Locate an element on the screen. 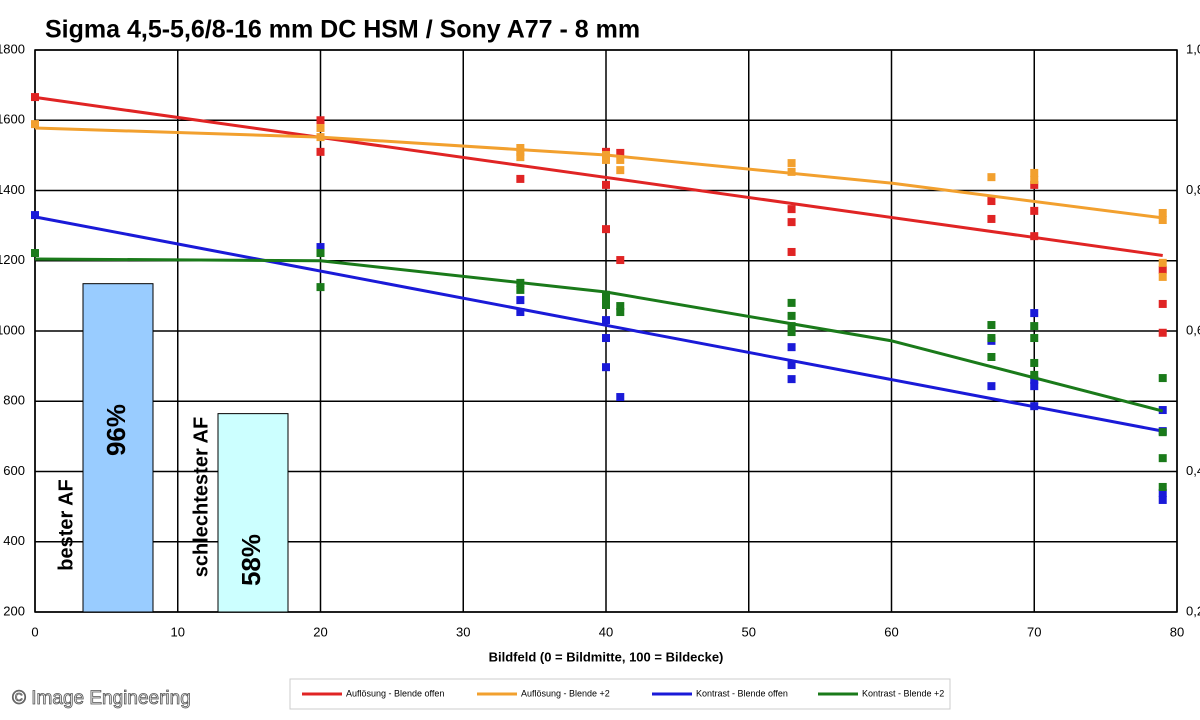 The height and width of the screenshot is (720, 1200). x-tick-label: 30 is located at coordinates (463, 631).